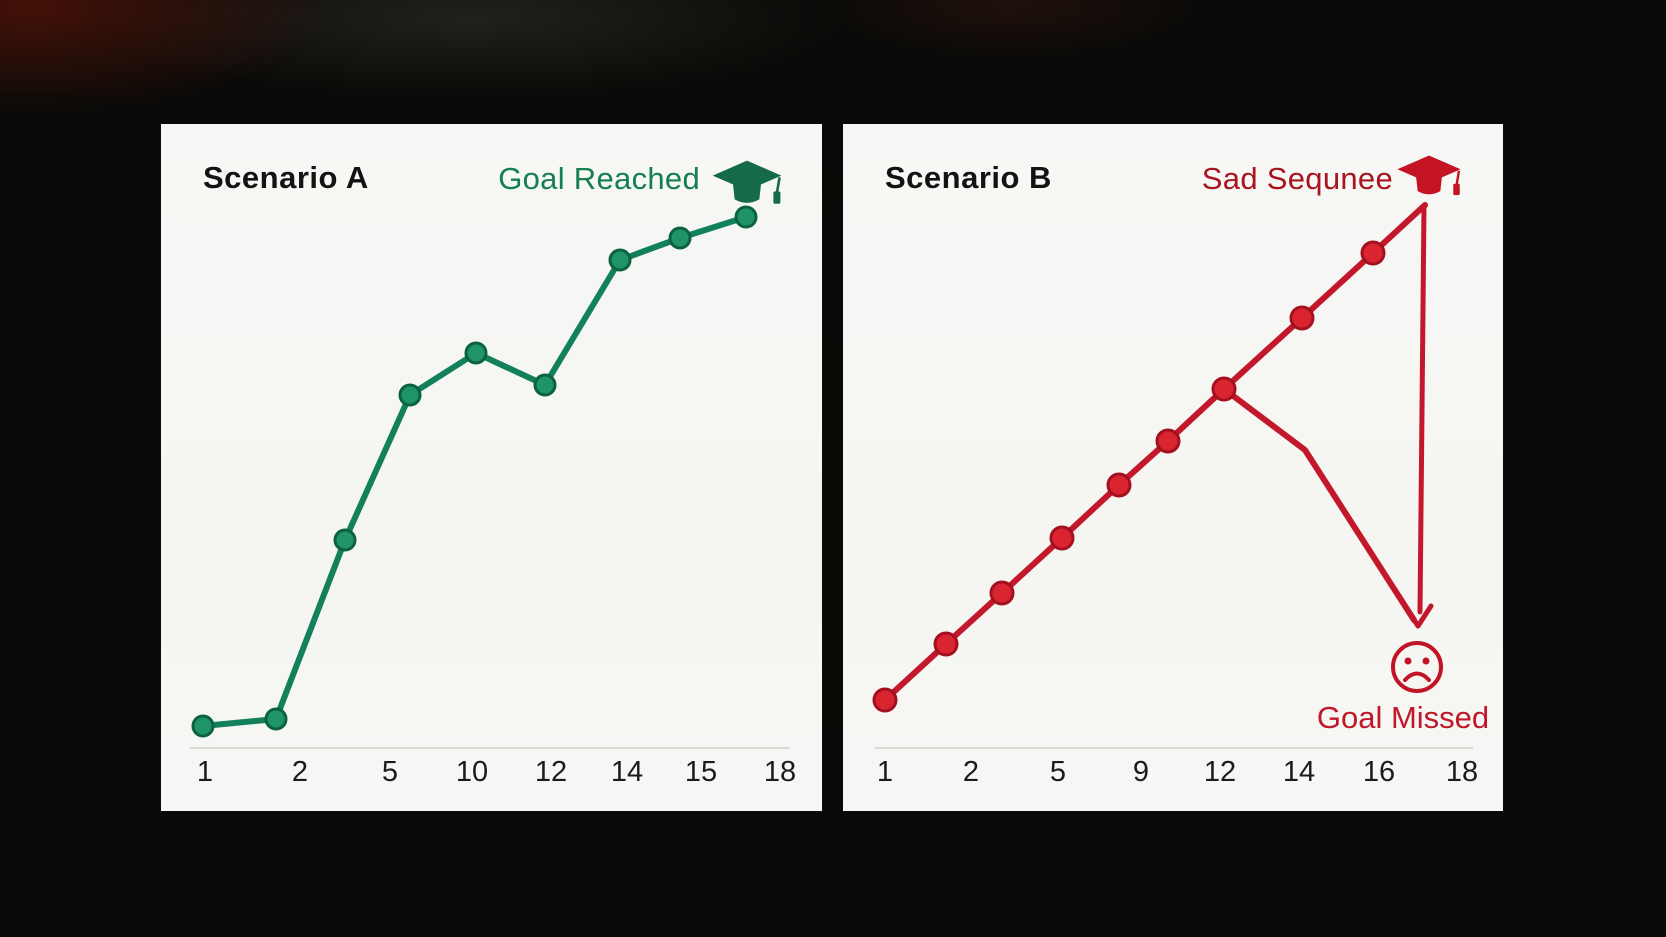  I want to click on sad-face-icon, so click(1417, 667).